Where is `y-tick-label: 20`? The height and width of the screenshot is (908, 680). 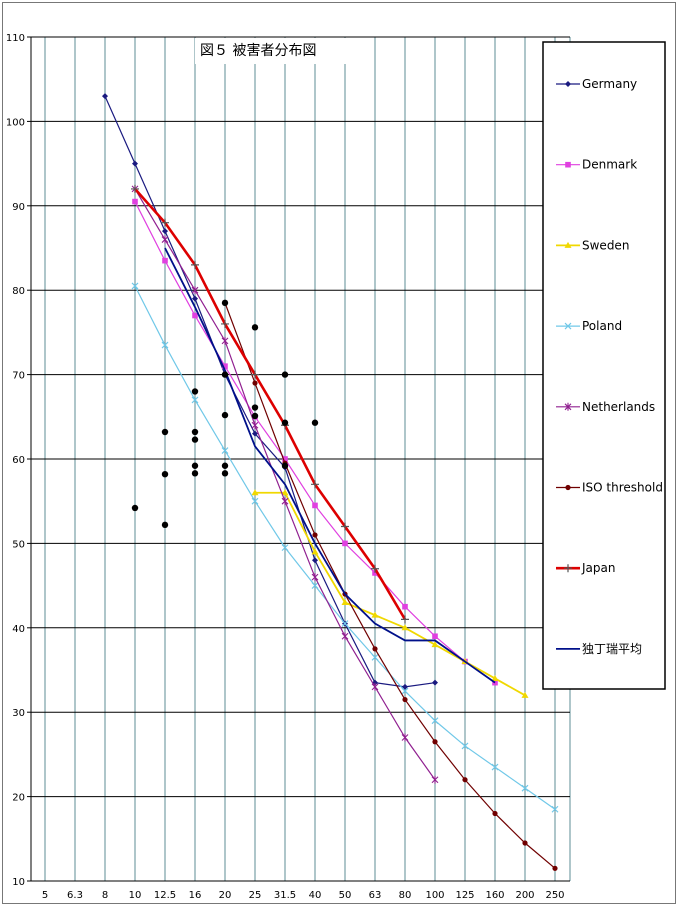
y-tick-label: 20 is located at coordinates (18, 798).